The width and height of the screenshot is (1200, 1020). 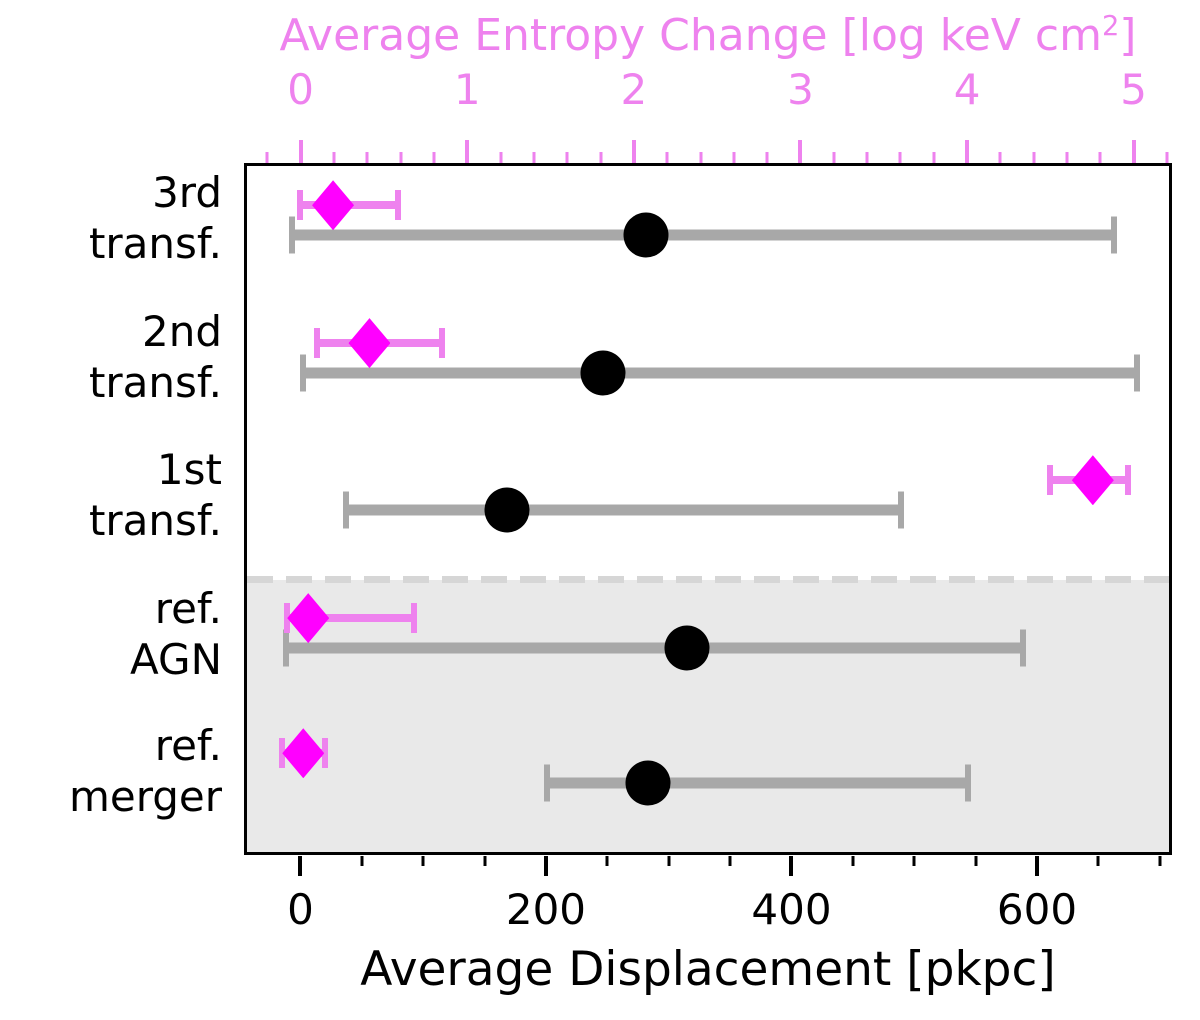 I want to click on y-category-label-line: 1st, so click(x=189, y=469).